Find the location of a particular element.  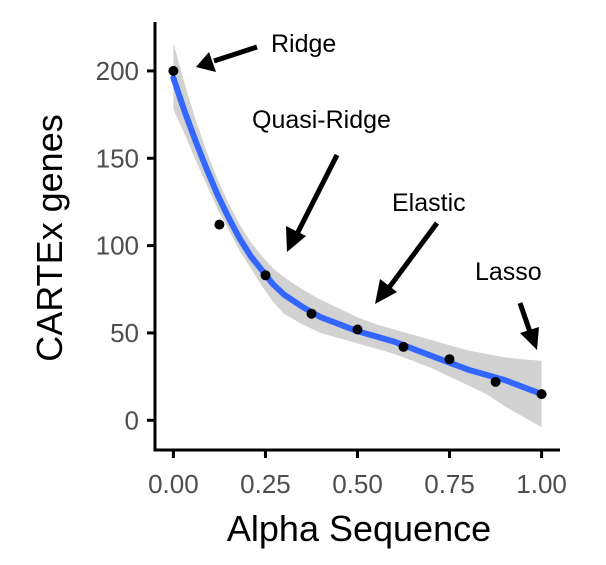

annotation-ridge: Ridge is located at coordinates (266, 51).